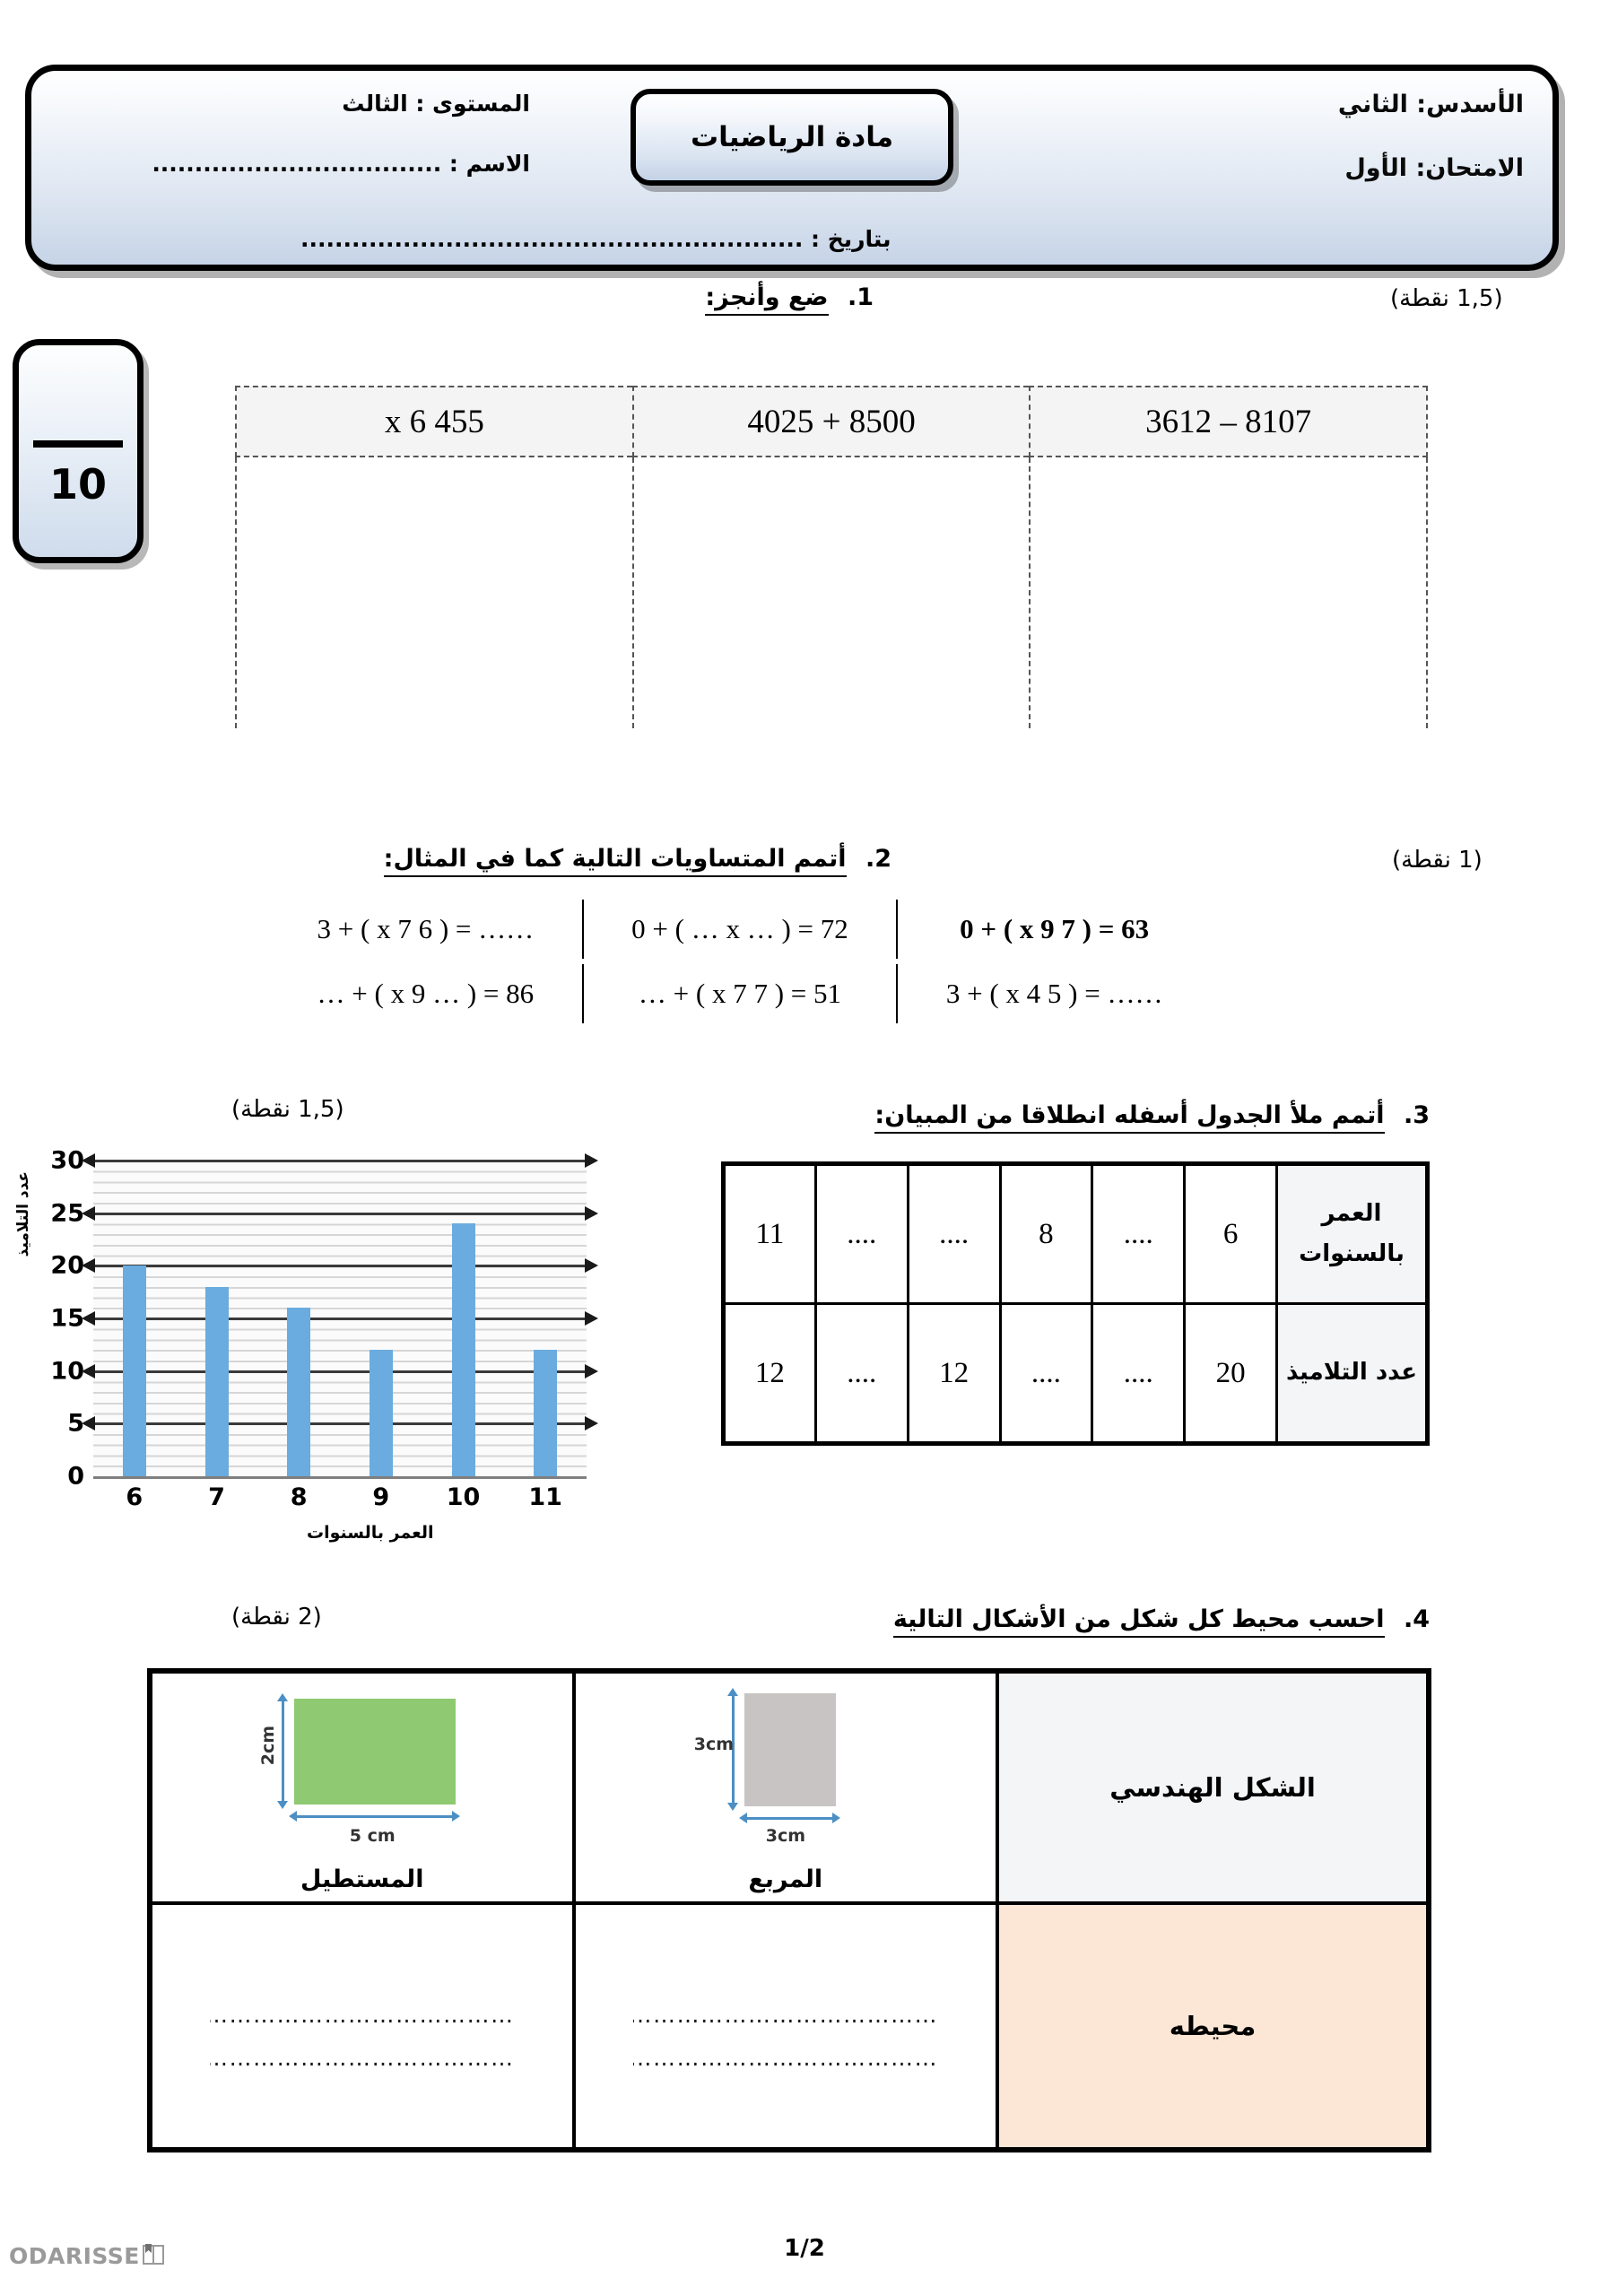 The width and height of the screenshot is (1609, 2296). What do you see at coordinates (785, 1879) in the screenshot?
I see `square-name-label: المربع` at bounding box center [785, 1879].